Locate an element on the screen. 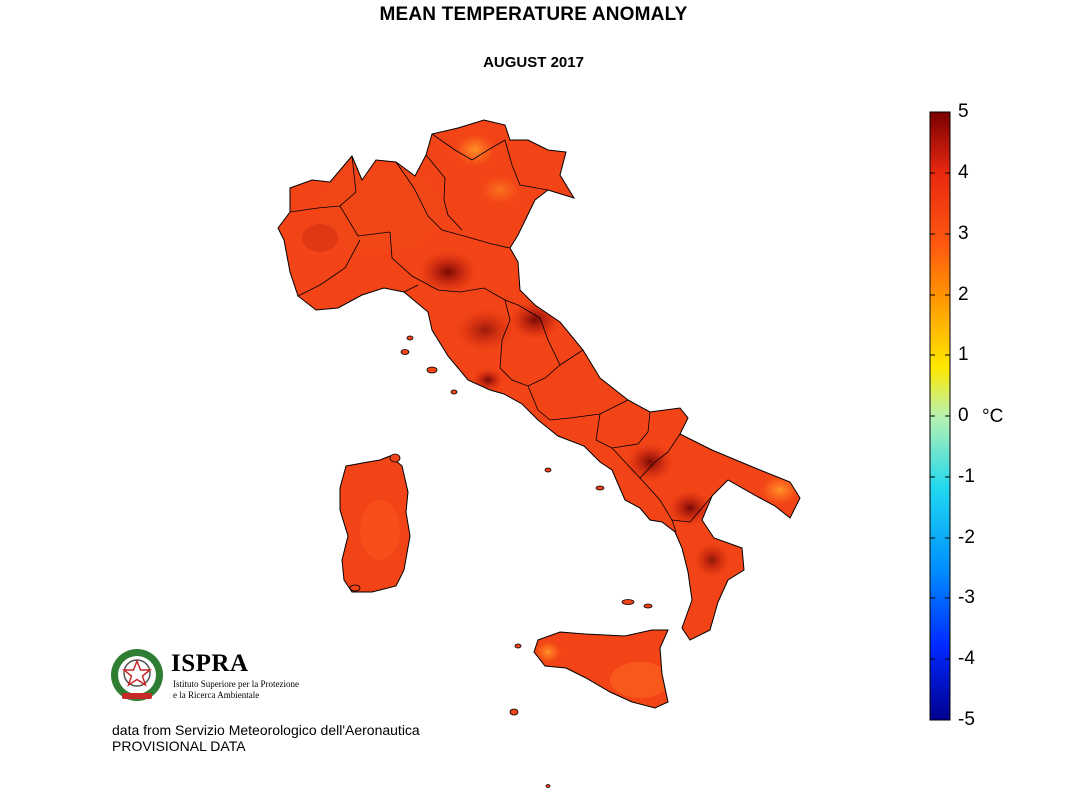 This screenshot has width=1067, height=800. colorbar-tick-label: 5 is located at coordinates (963, 111).